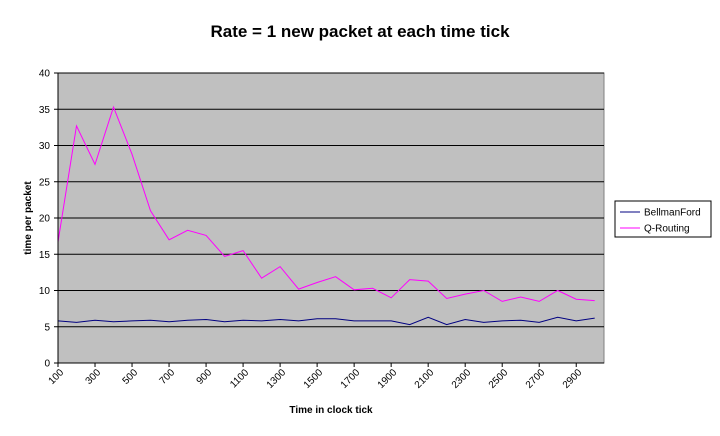  What do you see at coordinates (131, 377) in the screenshot?
I see `x-tick-label: 500` at bounding box center [131, 377].